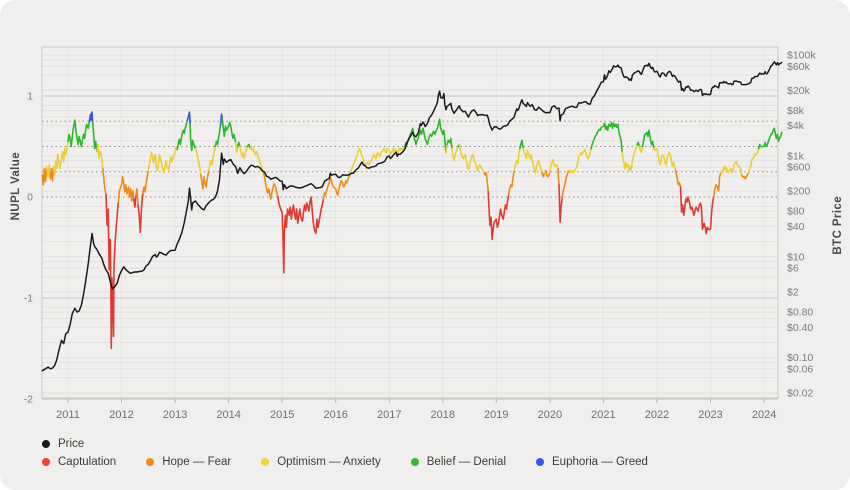 The width and height of the screenshot is (850, 490). What do you see at coordinates (800, 369) in the screenshot?
I see `price-tick-label: $0.06` at bounding box center [800, 369].